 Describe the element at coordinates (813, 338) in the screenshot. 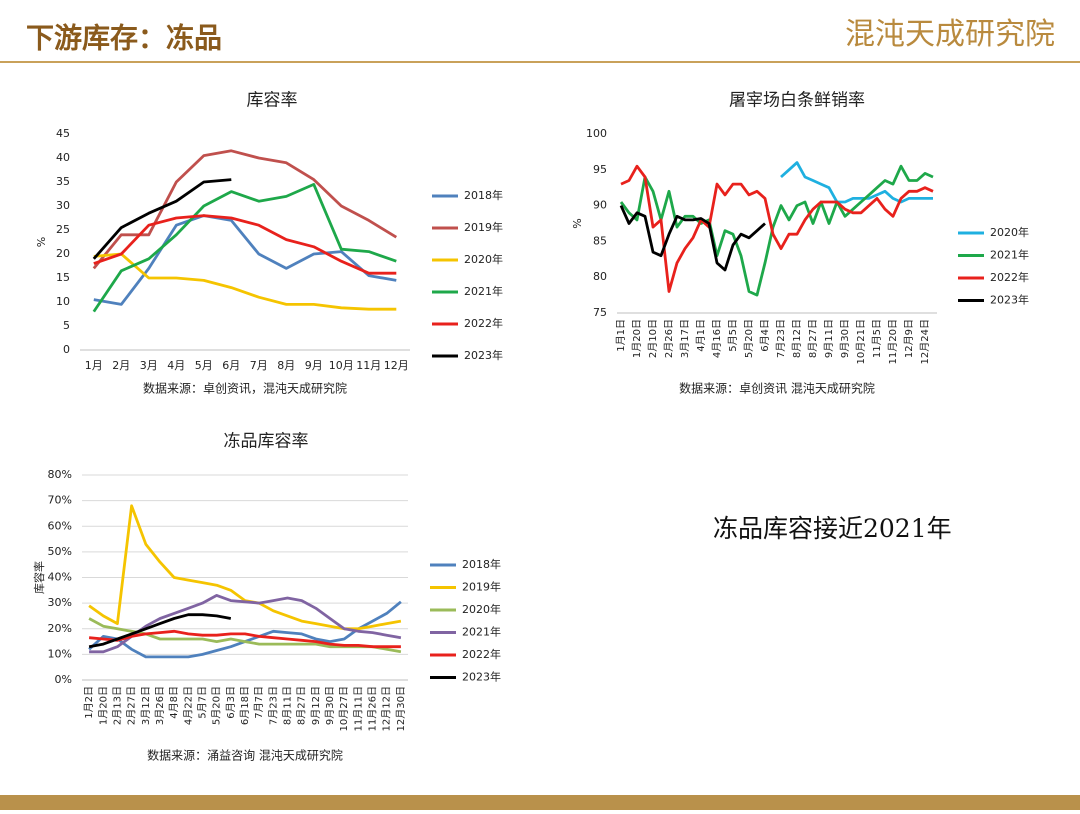

I see `x-tick-label: 8月27日` at that location.